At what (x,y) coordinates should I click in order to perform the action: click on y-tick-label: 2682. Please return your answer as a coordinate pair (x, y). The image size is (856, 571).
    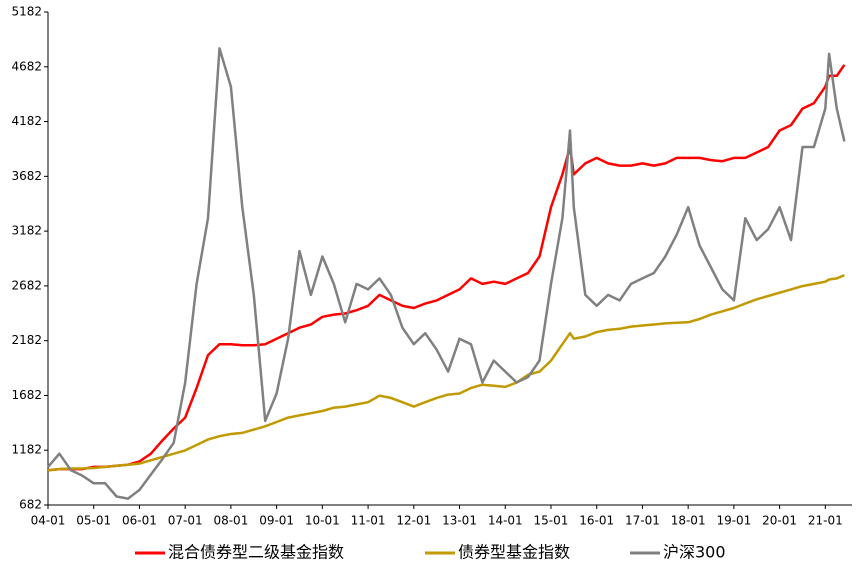
    Looking at the image, I should click on (26, 285).